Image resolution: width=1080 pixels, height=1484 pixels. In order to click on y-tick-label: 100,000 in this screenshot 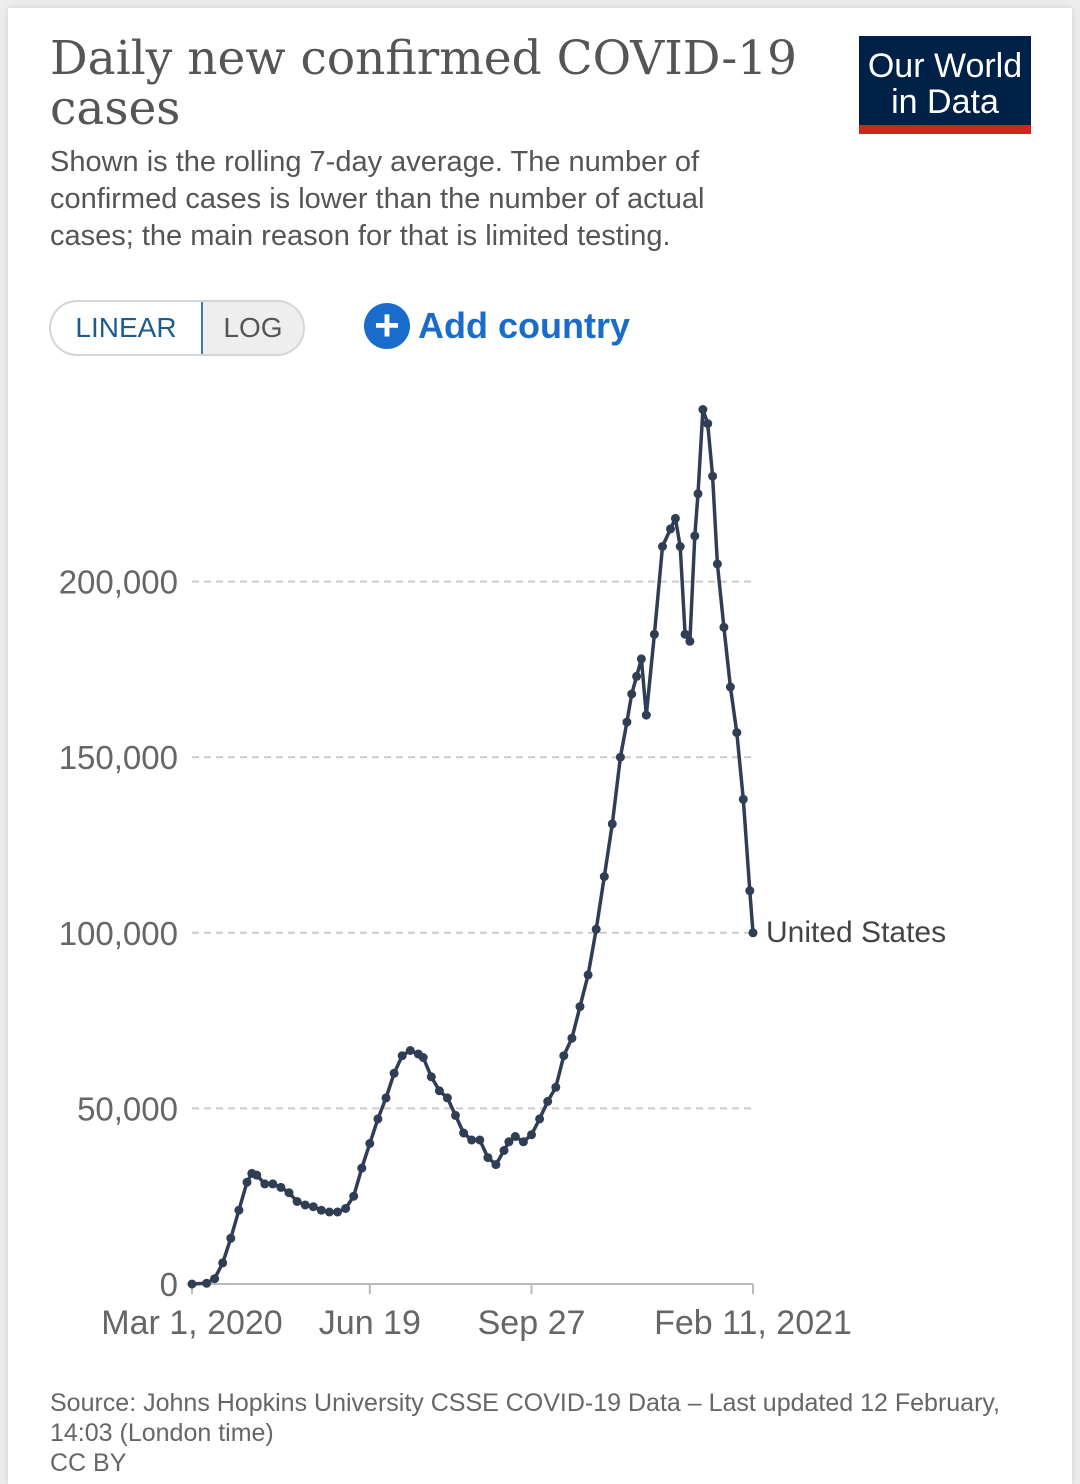, I will do `click(118, 933)`.